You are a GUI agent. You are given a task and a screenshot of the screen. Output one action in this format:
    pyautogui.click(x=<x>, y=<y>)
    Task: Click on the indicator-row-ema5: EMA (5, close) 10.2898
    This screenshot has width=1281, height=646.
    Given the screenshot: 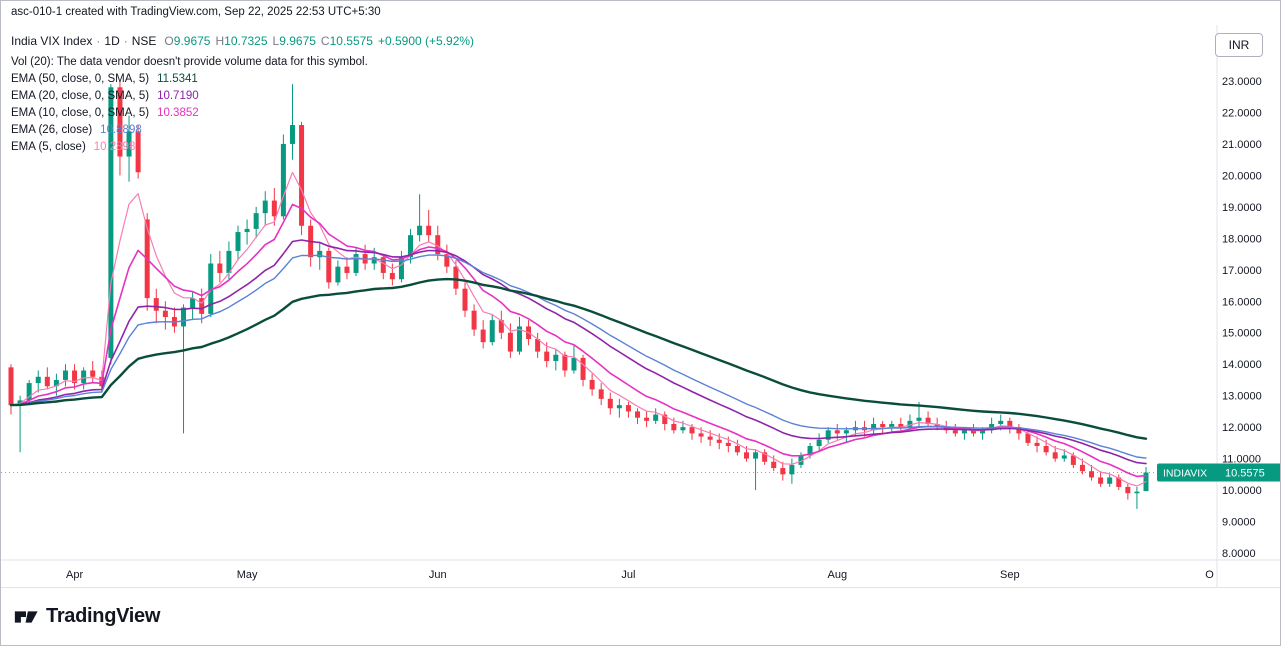 What is the action you would take?
    pyautogui.click(x=242, y=147)
    